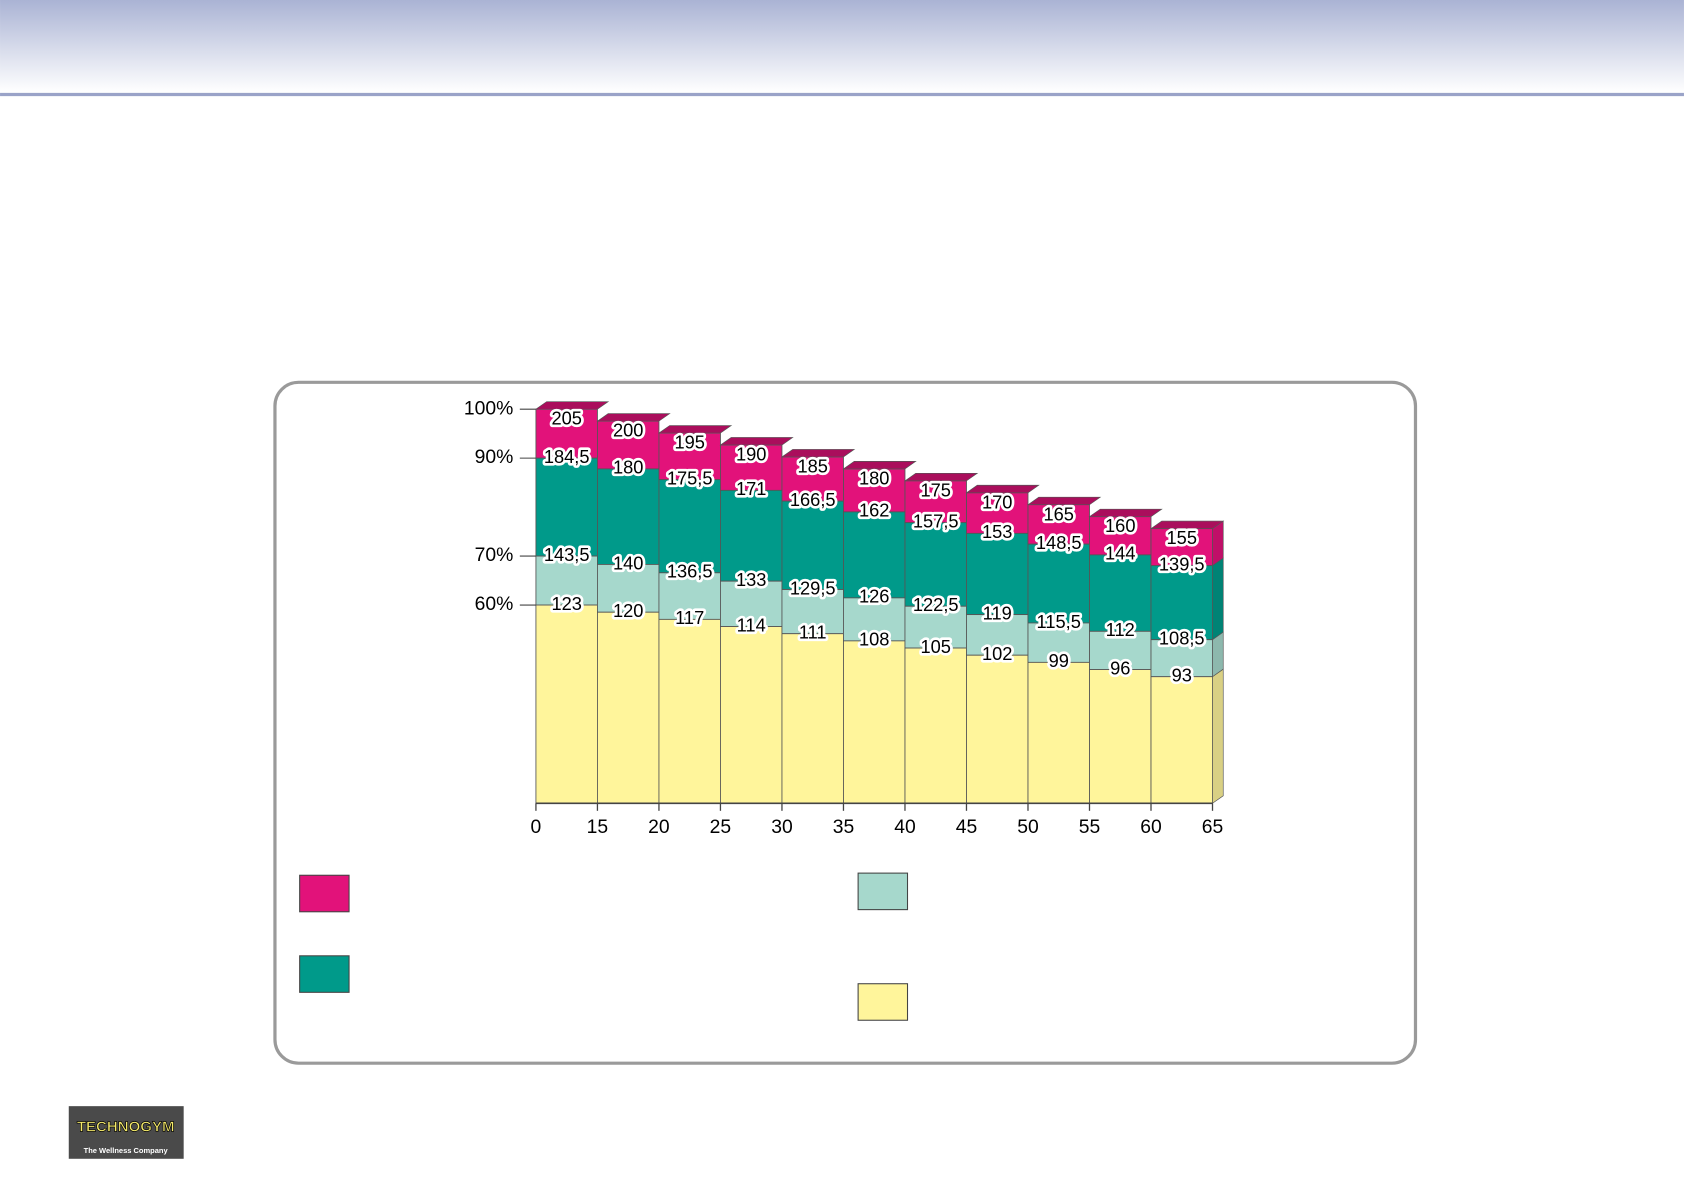 The height and width of the screenshot is (1191, 1684). What do you see at coordinates (1182, 675) in the screenshot?
I see `value-label: 93` at bounding box center [1182, 675].